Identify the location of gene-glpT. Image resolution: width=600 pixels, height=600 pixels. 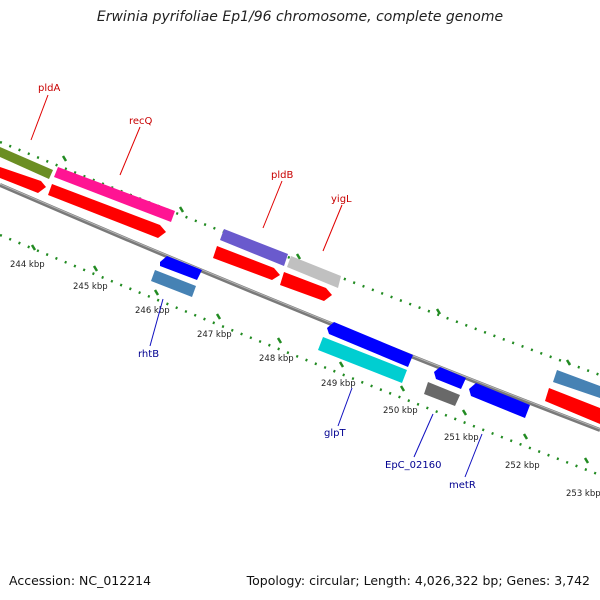
(362, 360).